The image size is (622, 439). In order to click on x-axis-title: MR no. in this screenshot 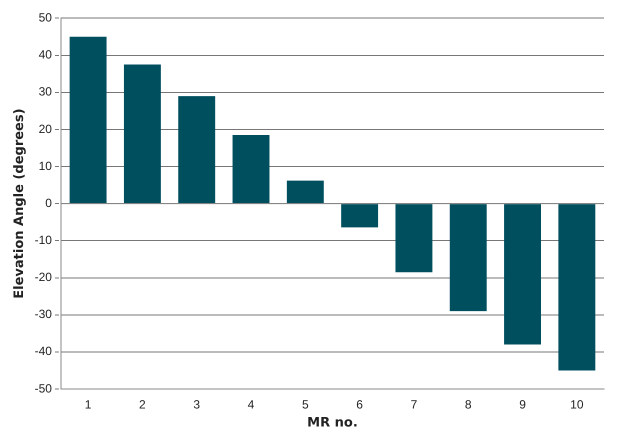, I will do `click(332, 423)`.